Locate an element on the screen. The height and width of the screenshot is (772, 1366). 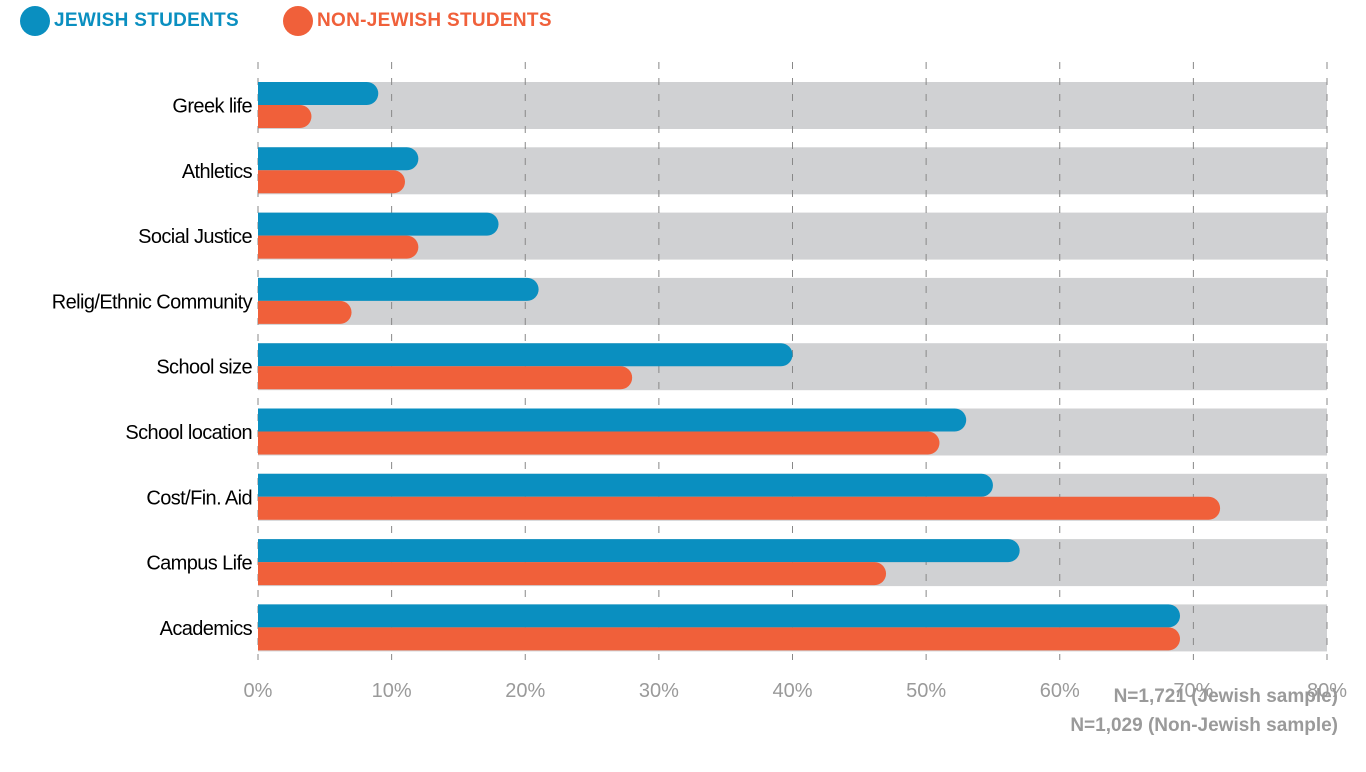
x-tick-label: 50% is located at coordinates (926, 691).